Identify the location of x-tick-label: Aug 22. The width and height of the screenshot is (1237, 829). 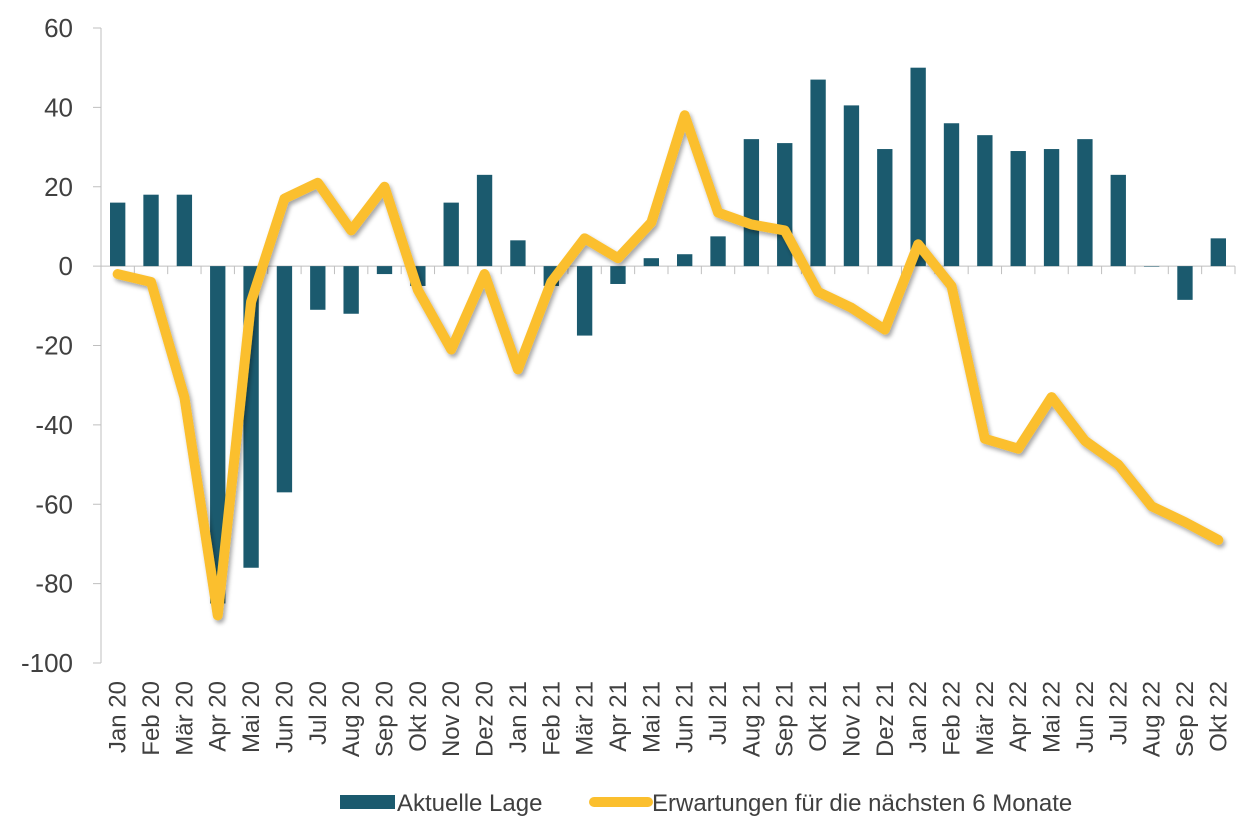
(1152, 719).